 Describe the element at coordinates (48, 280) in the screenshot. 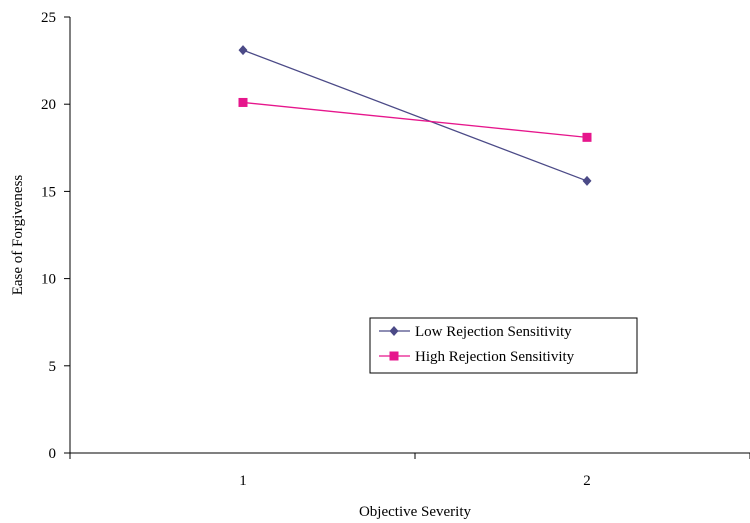

I see `y-tick-label: 10` at that location.